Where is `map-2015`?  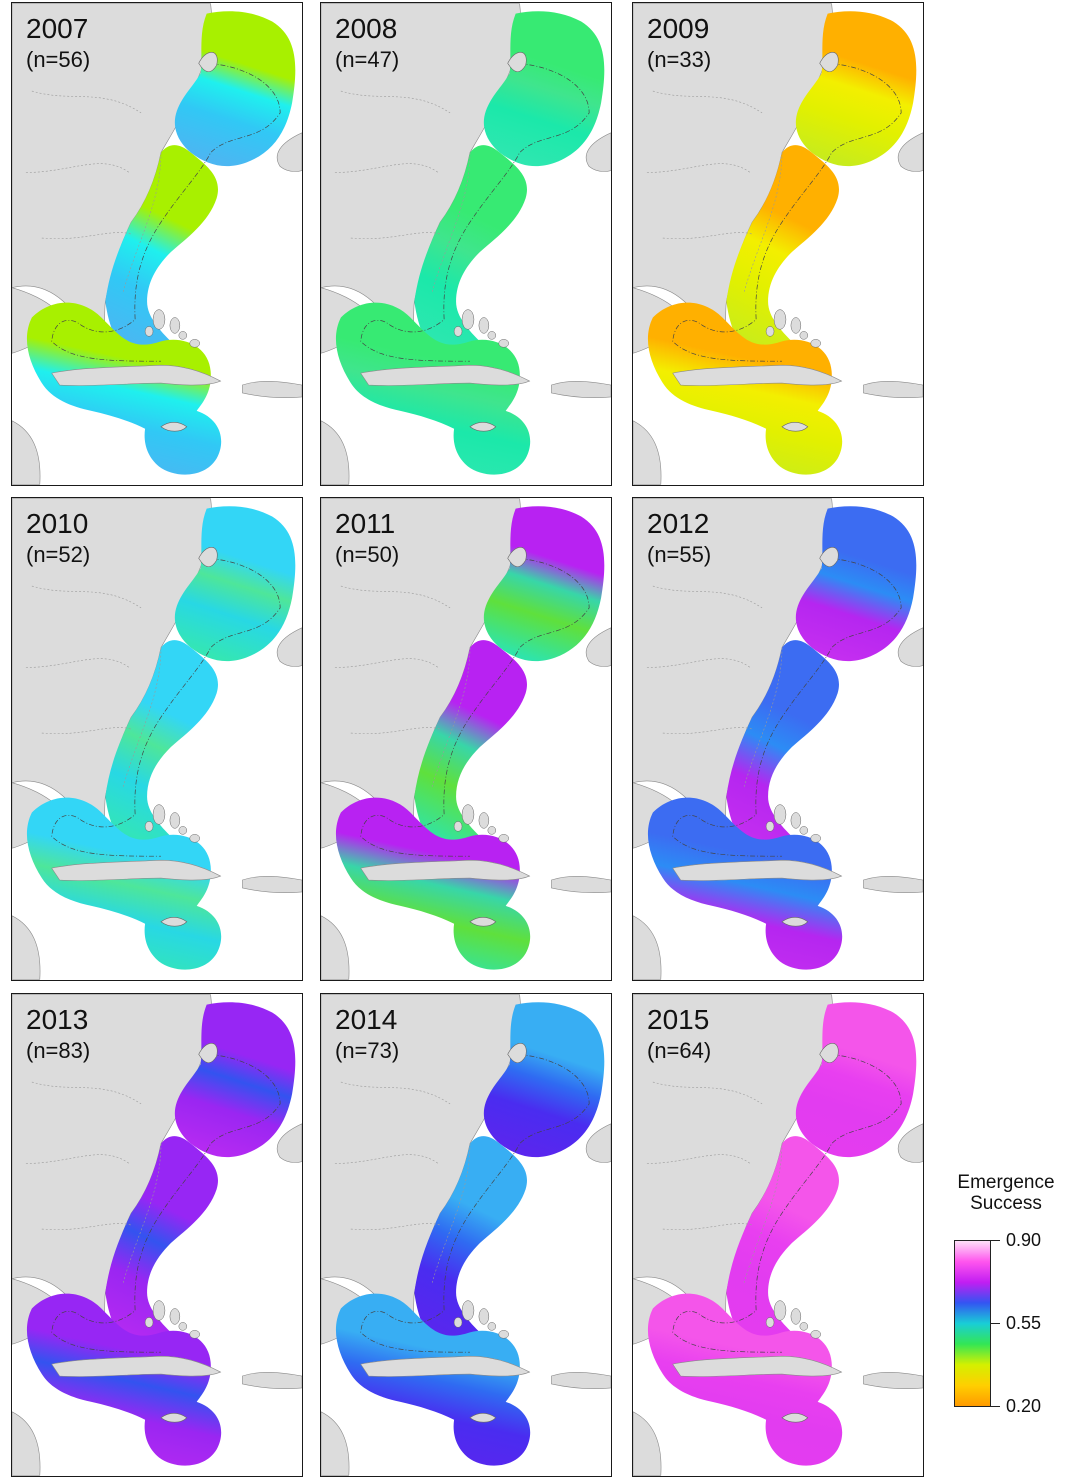 map-2015 is located at coordinates (778, 1235).